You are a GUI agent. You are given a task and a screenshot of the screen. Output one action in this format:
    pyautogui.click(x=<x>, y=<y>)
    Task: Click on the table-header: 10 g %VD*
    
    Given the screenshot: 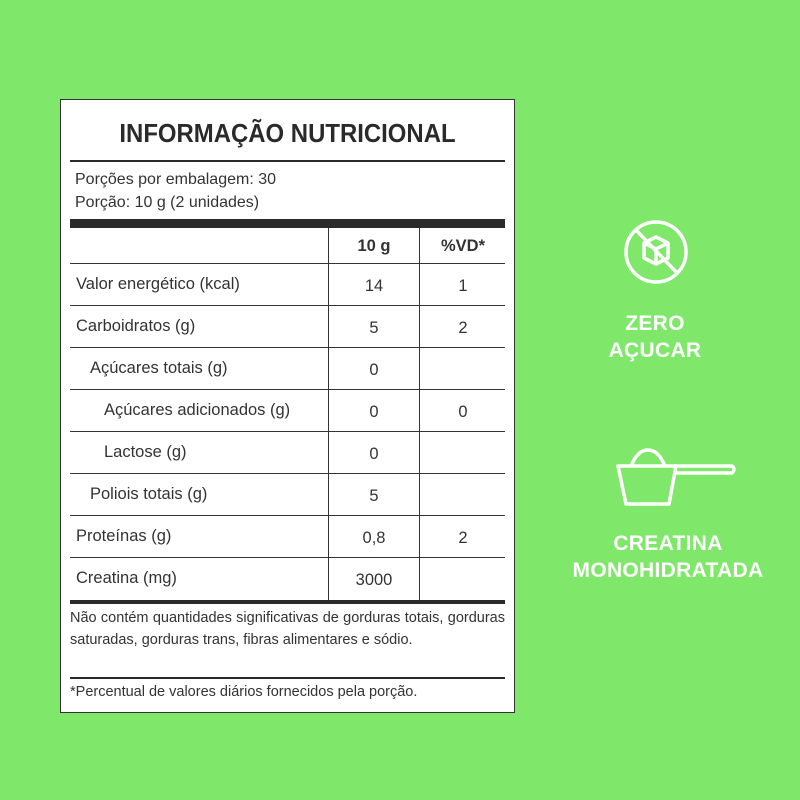 What is the action you would take?
    pyautogui.click(x=287, y=246)
    